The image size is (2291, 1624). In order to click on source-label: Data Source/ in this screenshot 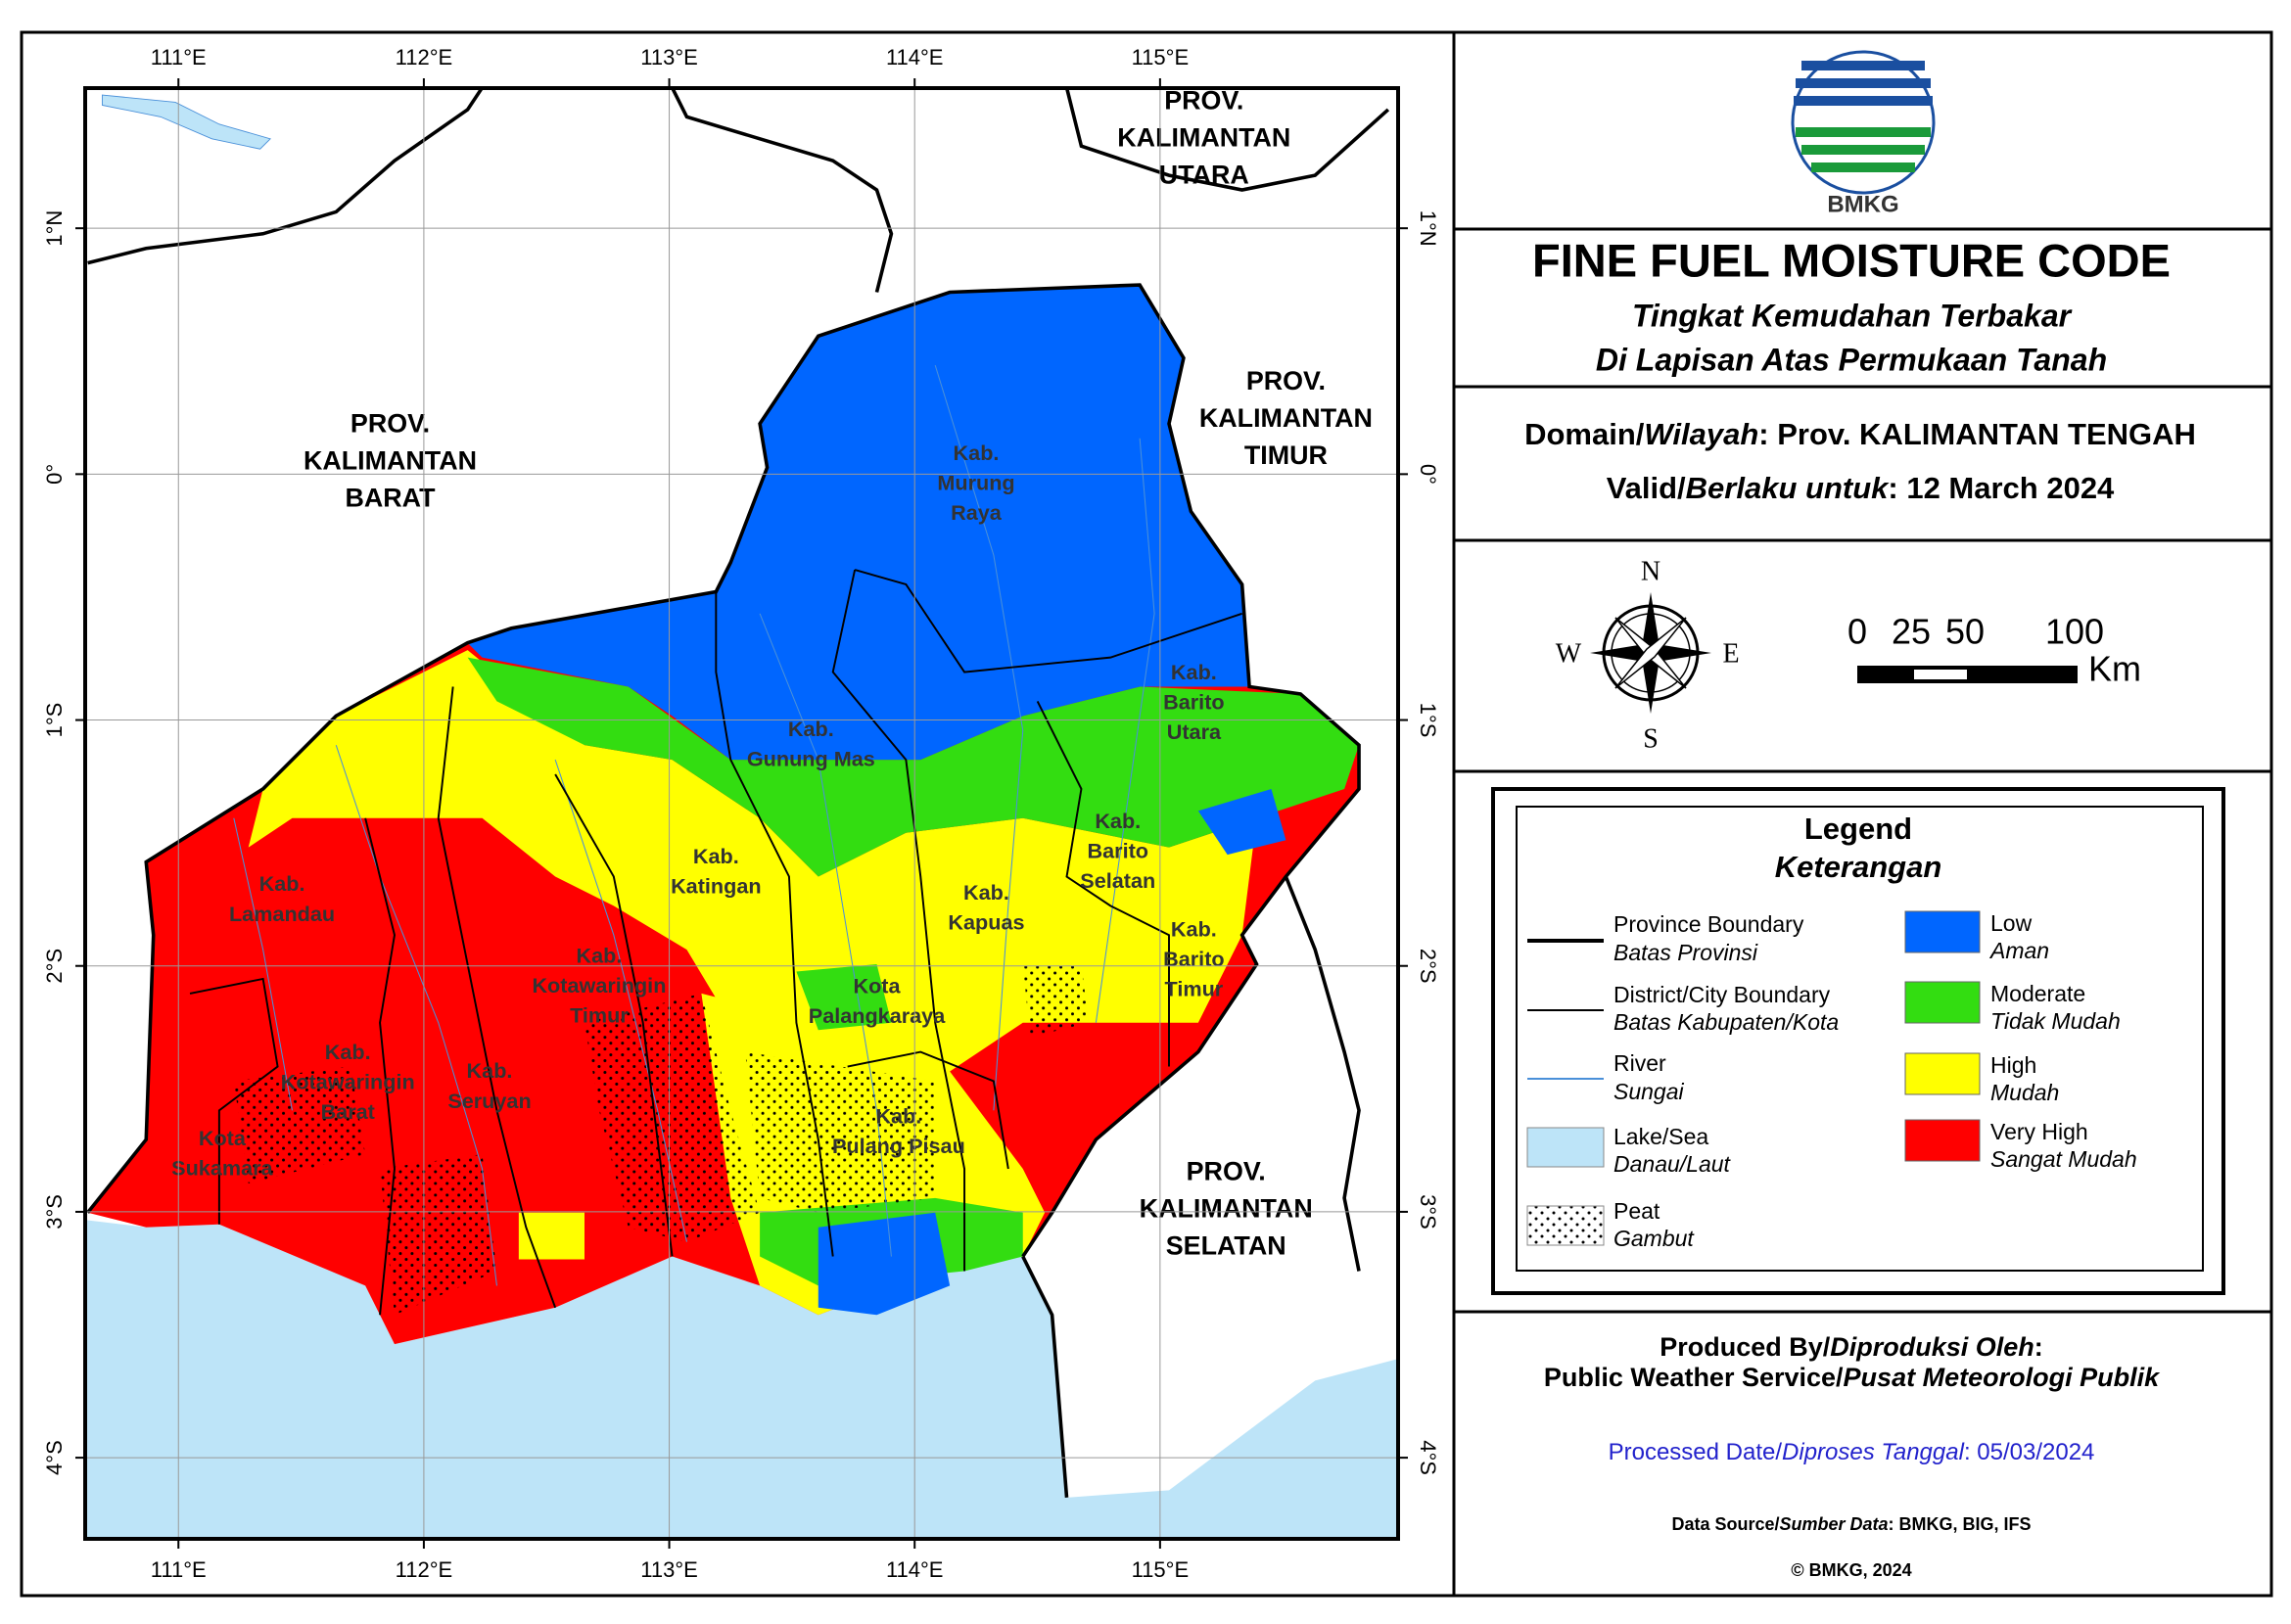, I will do `click(1725, 1524)`.